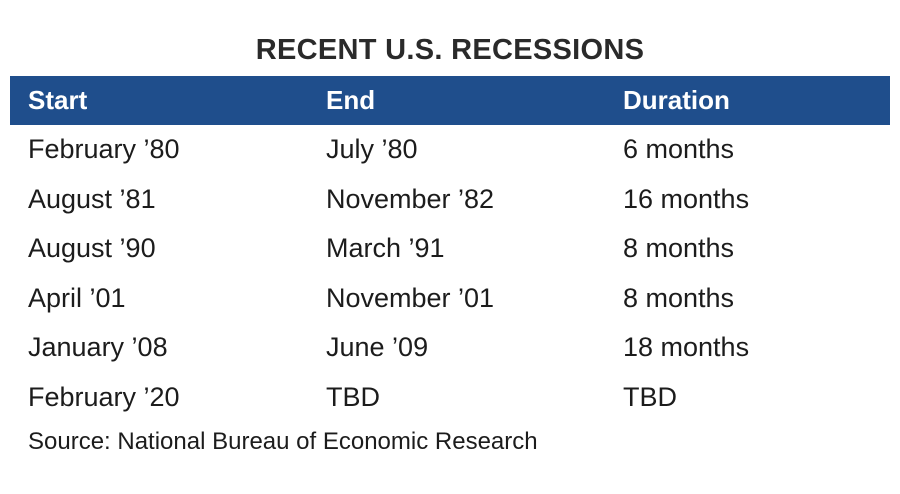 This screenshot has width=900, height=494. What do you see at coordinates (676, 100) in the screenshot?
I see `column-header-duration: Duration` at bounding box center [676, 100].